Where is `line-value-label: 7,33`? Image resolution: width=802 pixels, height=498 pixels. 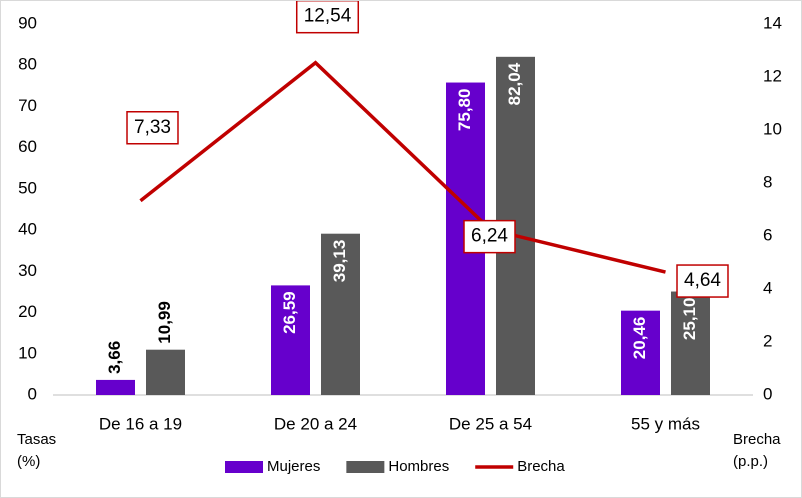
line-value-label: 7,33 is located at coordinates (152, 127).